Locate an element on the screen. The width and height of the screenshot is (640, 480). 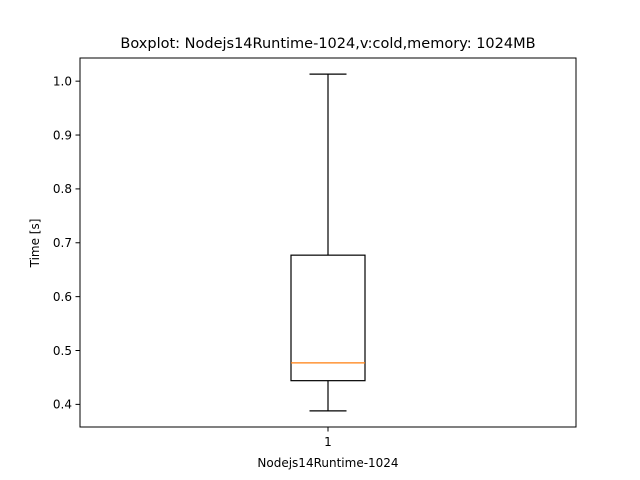
y-tick-label: 0.8 is located at coordinates (62, 189).